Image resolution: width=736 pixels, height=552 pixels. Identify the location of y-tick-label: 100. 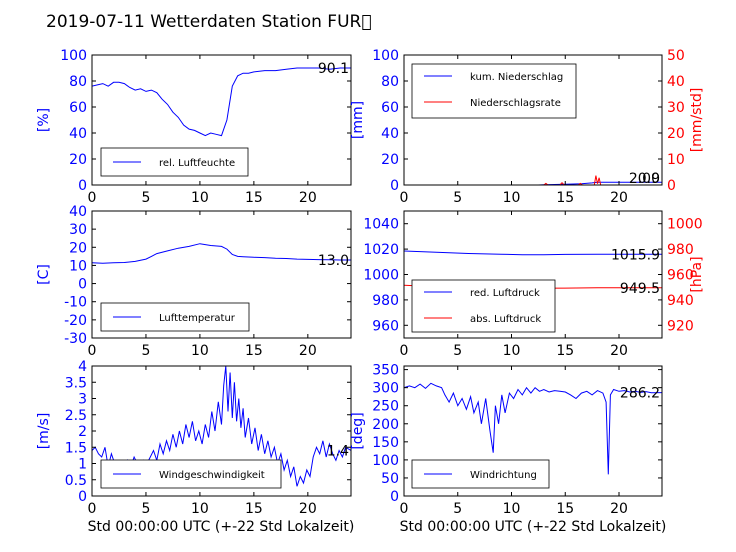
(385, 56).